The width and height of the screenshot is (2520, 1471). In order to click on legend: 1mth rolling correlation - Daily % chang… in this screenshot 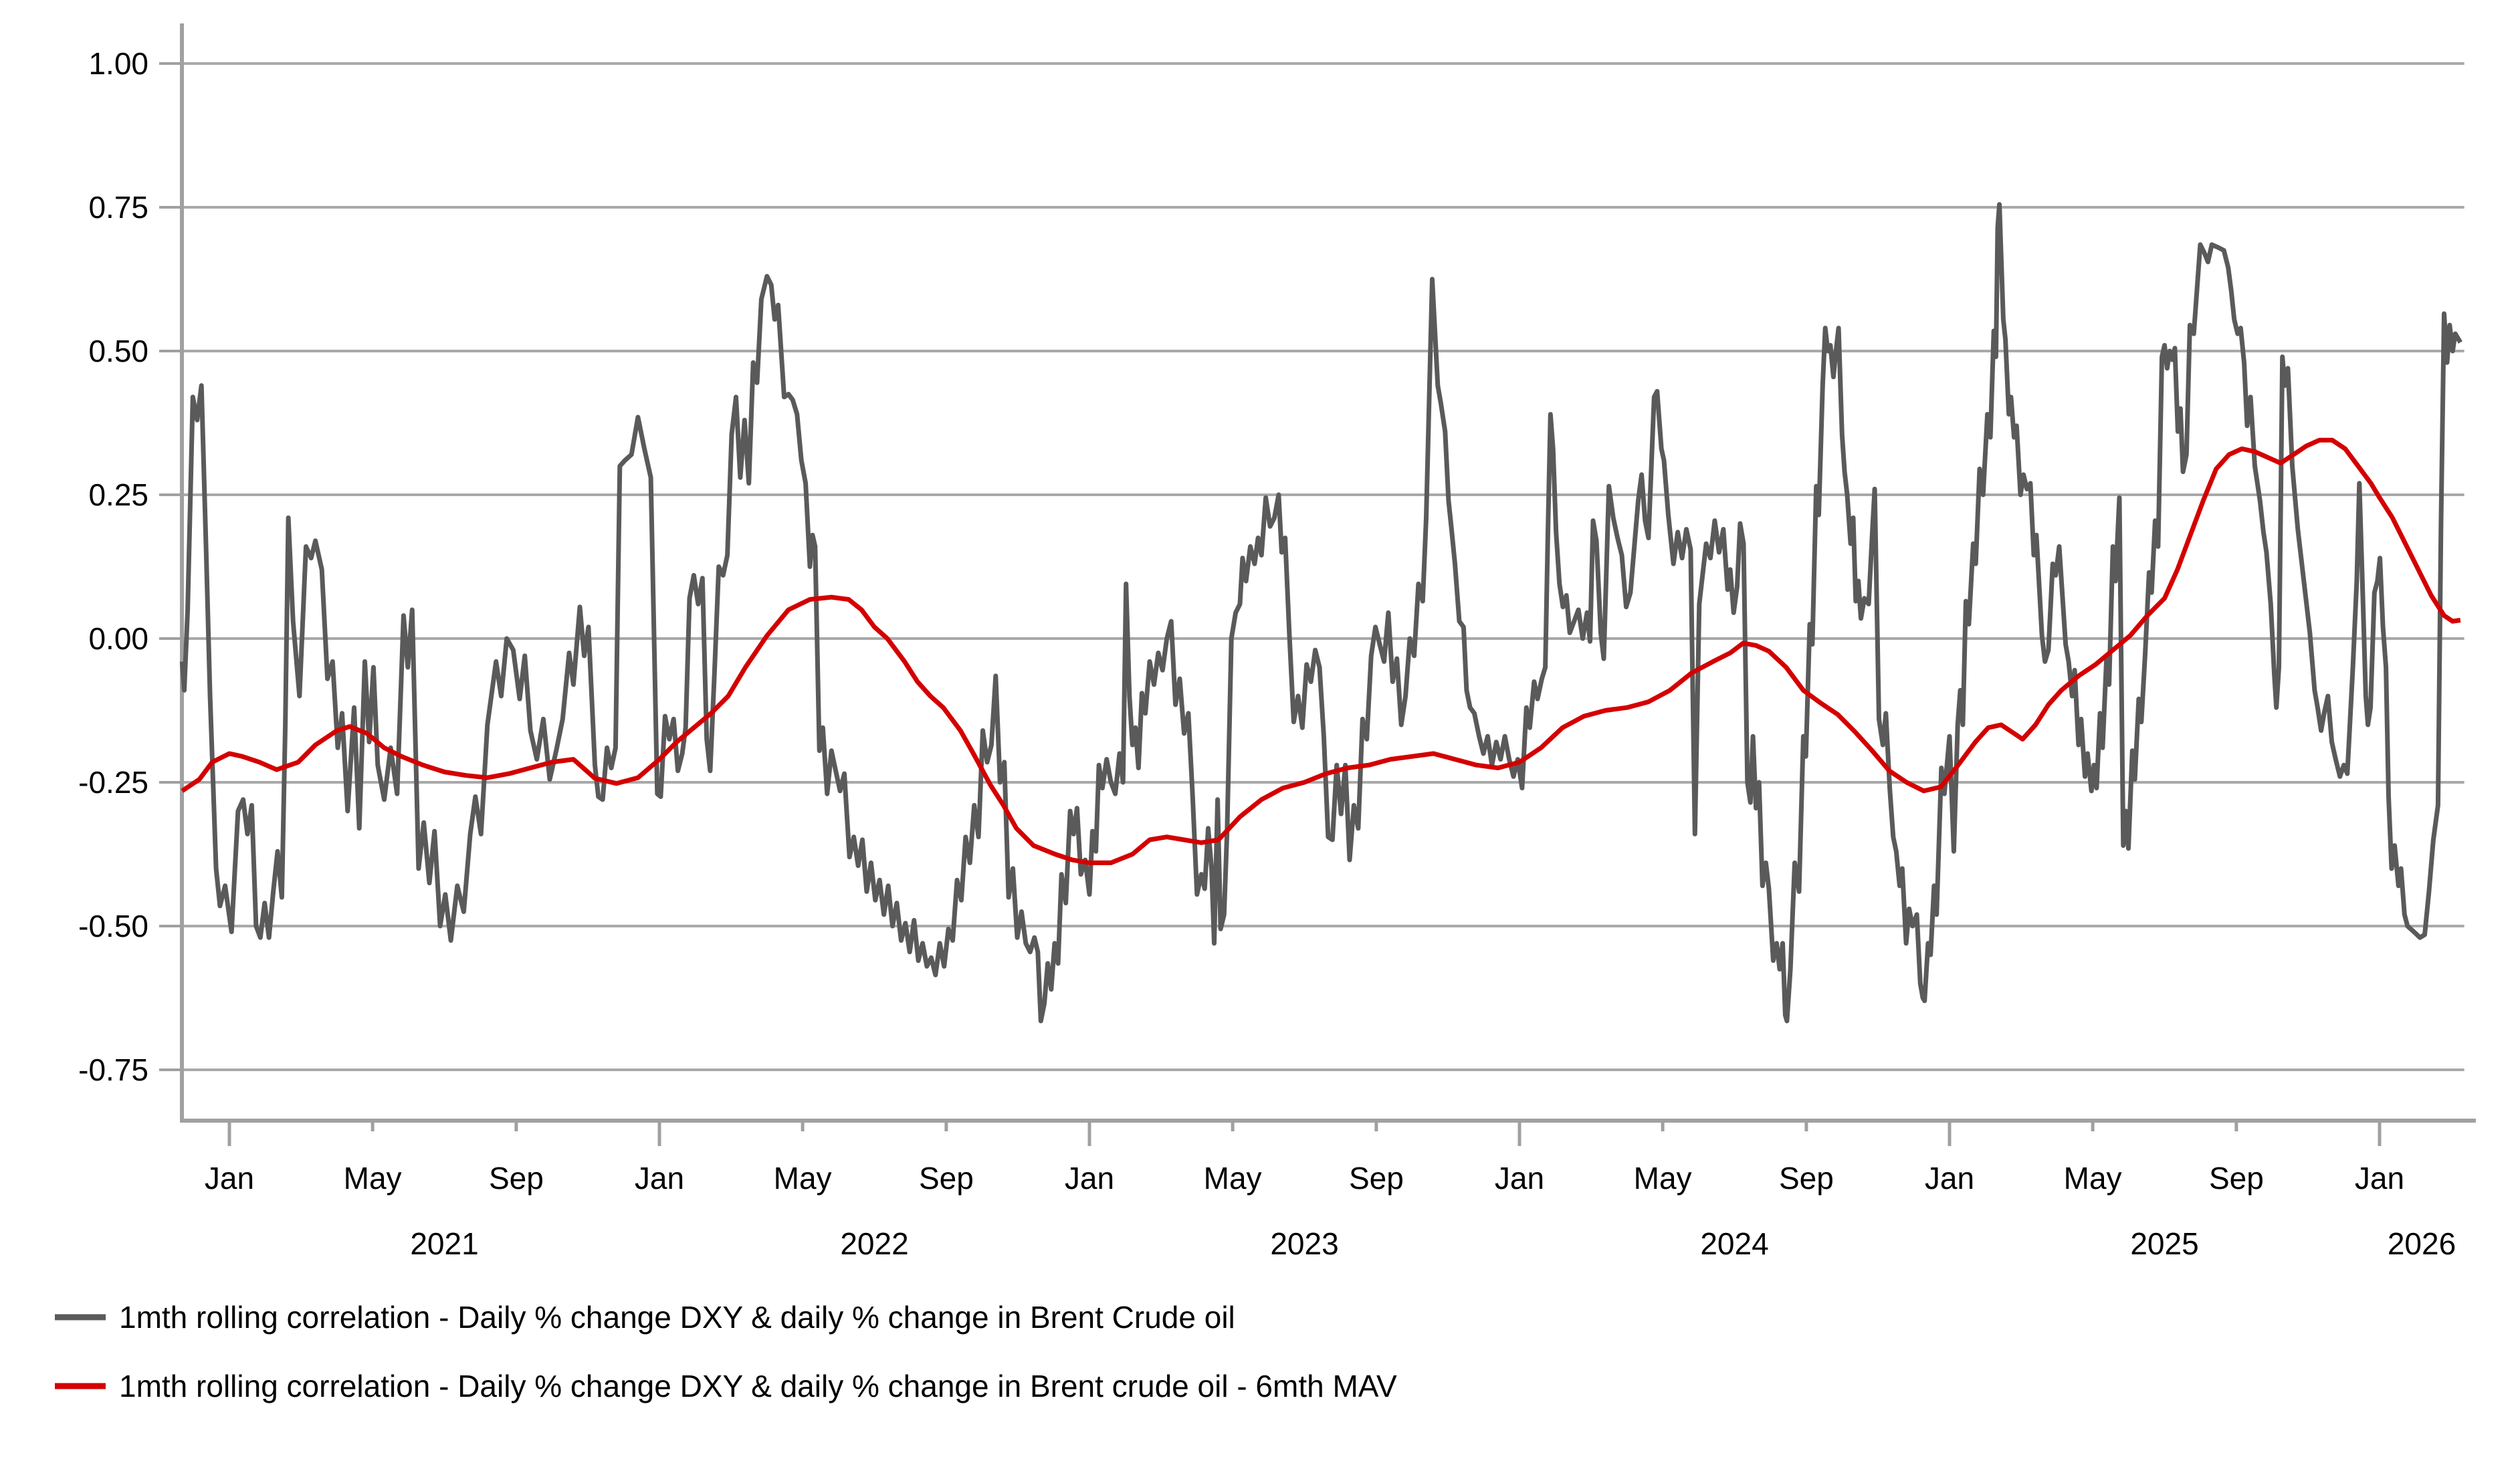, I will do `click(726, 1351)`.